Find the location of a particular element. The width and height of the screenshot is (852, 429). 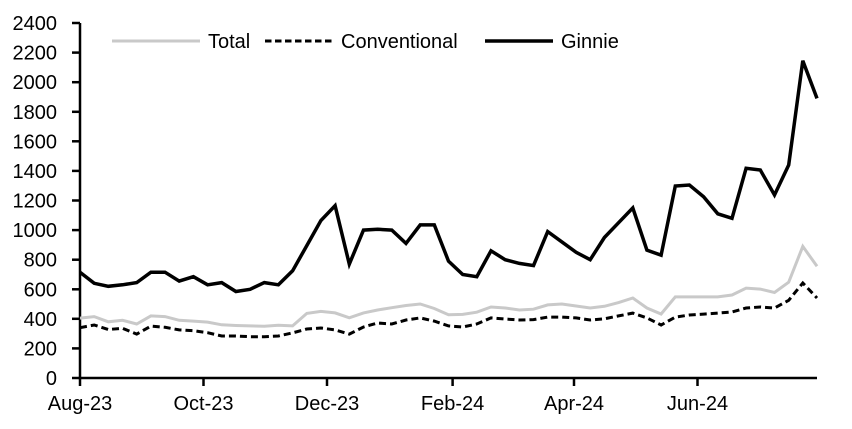

y-tick-label-600: 600 is located at coordinates (40, 290).